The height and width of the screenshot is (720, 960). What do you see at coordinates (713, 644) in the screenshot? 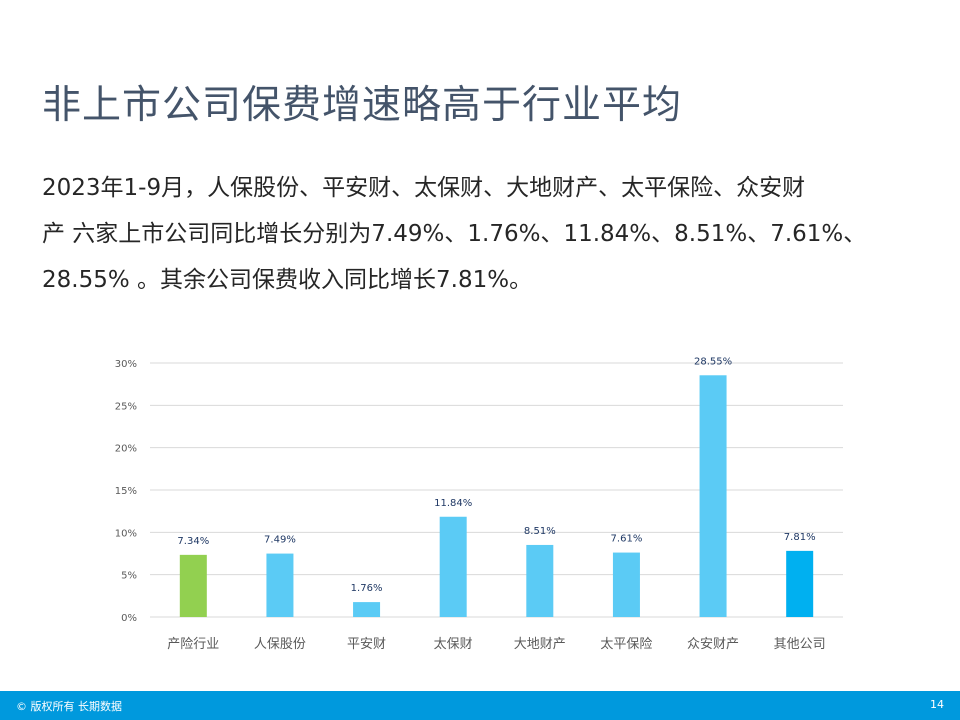
I see `x-tick-label: 众安财产` at bounding box center [713, 644].